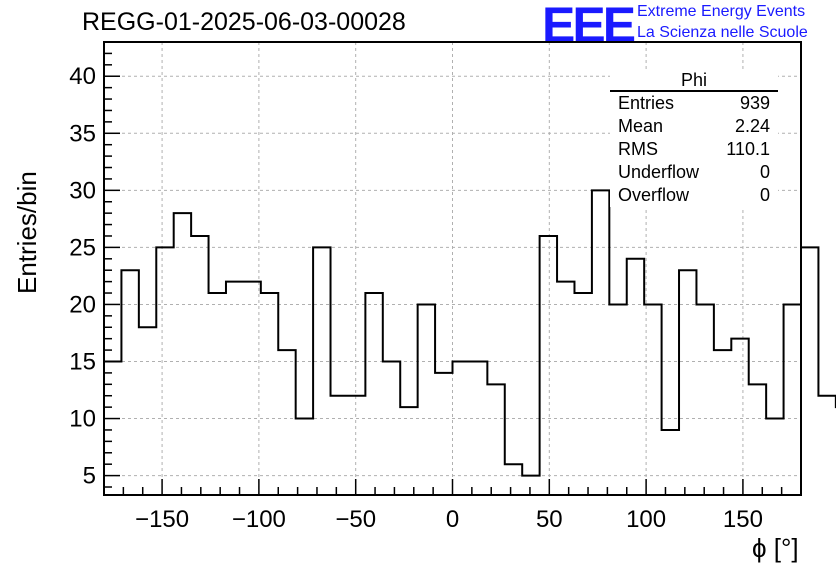 The height and width of the screenshot is (572, 836). Describe the element at coordinates (721, 11) in the screenshot. I see `brand-line-1: Extreme Energy Events` at that location.